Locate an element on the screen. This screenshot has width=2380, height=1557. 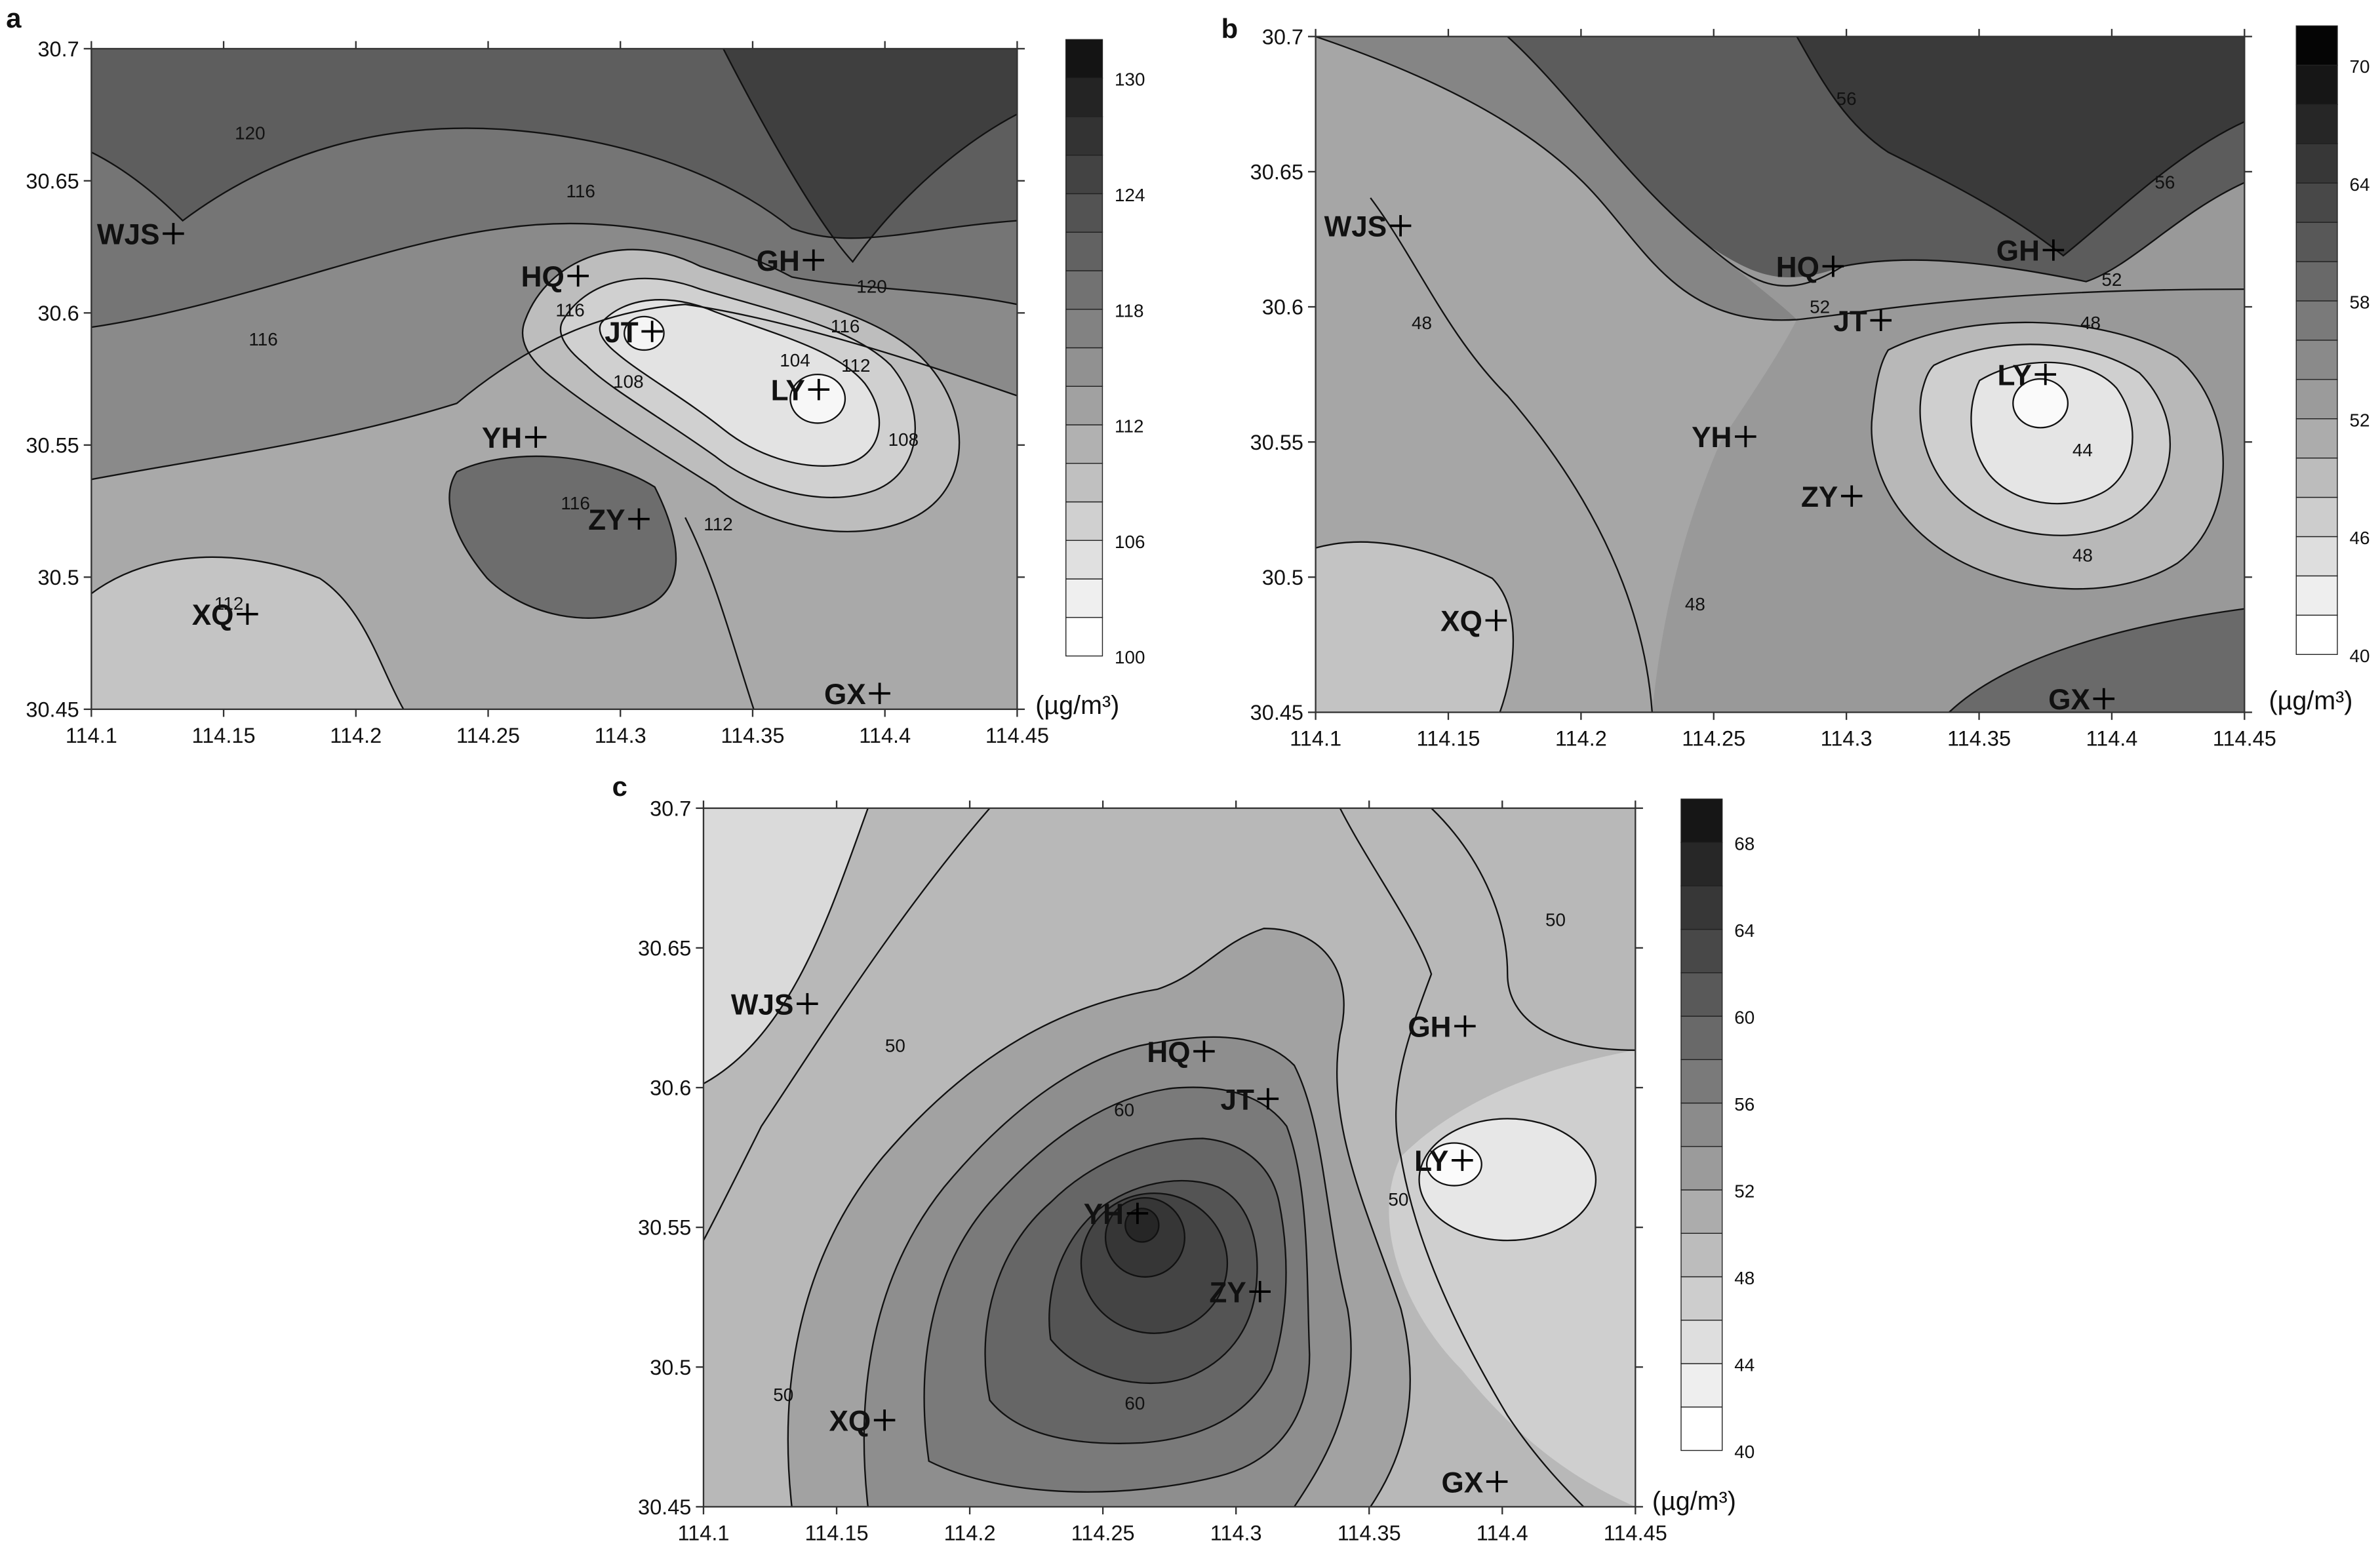
y-tick-label: 30.65 is located at coordinates (52, 181).